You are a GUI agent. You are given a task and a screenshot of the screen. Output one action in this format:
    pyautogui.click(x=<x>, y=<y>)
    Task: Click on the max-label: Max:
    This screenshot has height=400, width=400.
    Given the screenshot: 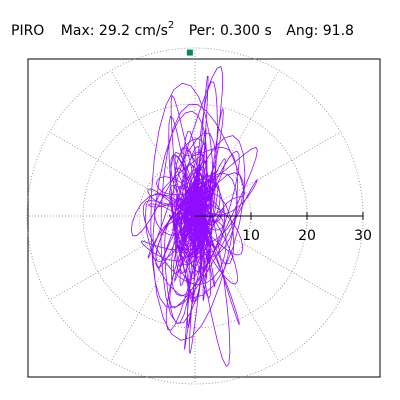 What is the action you would take?
    pyautogui.click(x=77, y=30)
    